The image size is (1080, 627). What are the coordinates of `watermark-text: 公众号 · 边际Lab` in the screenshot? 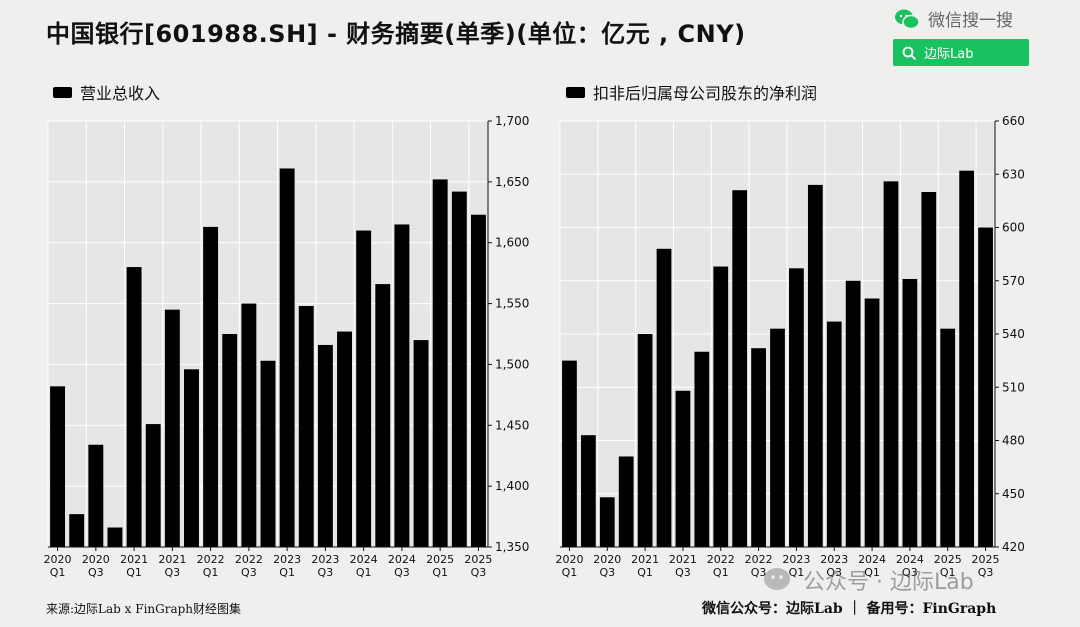 It's located at (888, 582).